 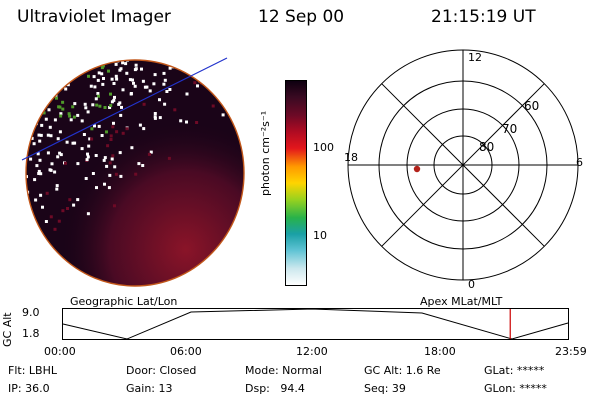 I want to click on status-glon: GLon: *****, so click(x=515, y=388).